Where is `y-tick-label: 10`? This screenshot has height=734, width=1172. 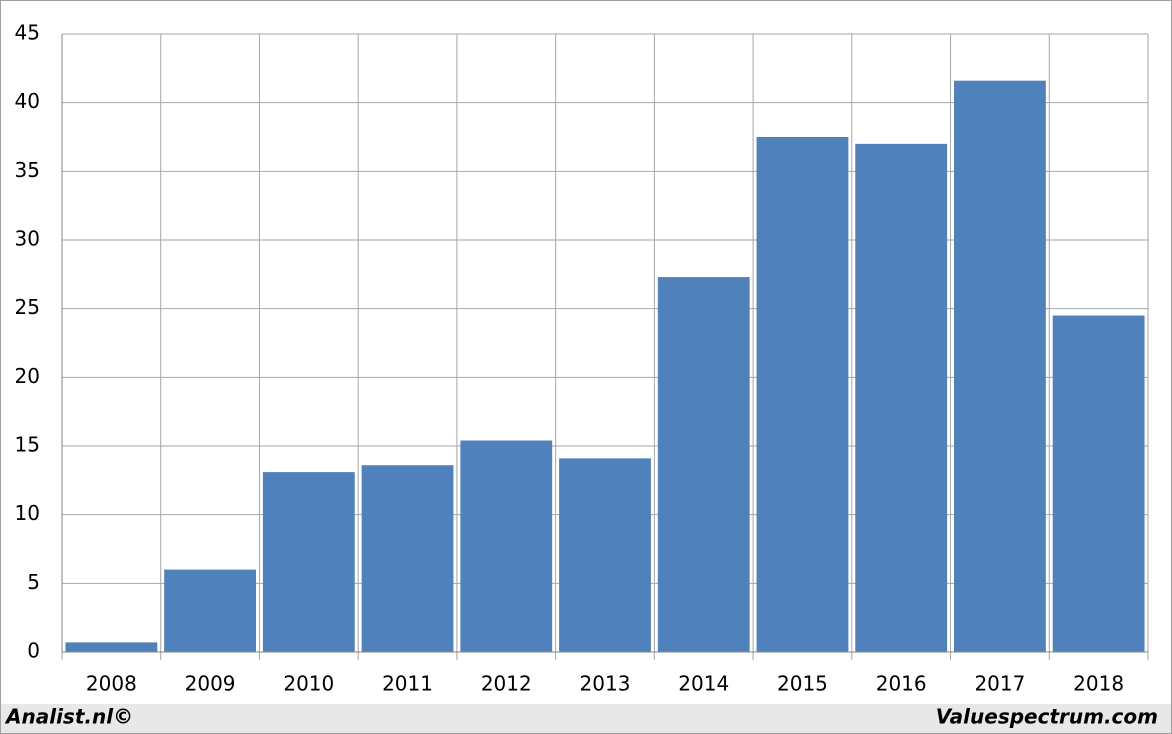
y-tick-label: 10 is located at coordinates (27, 513).